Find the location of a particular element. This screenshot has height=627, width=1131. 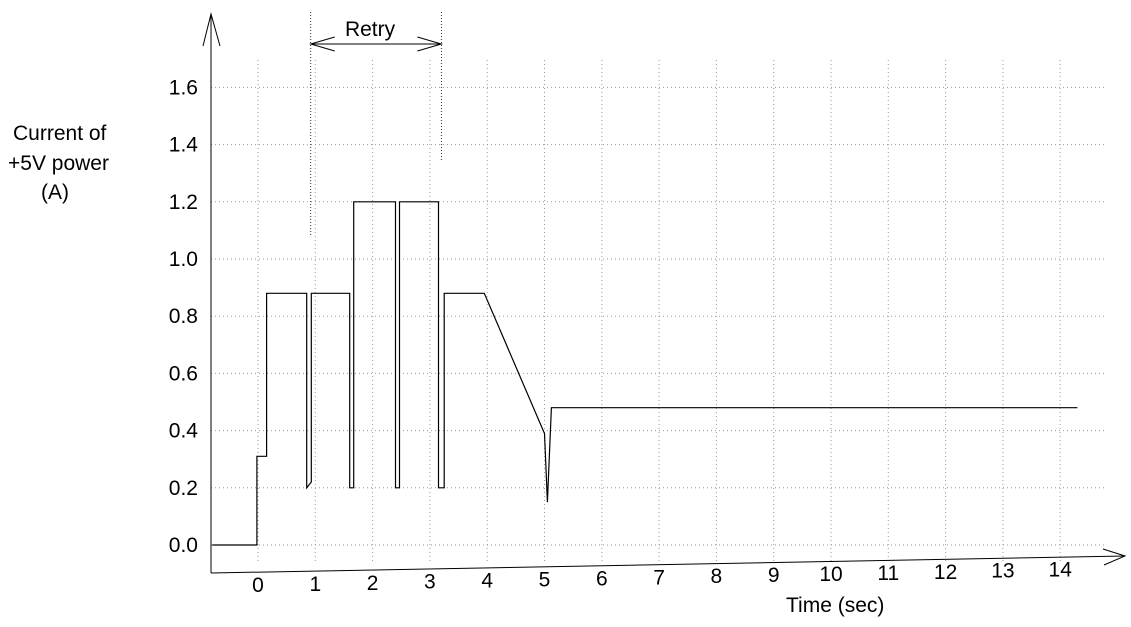

x-tick-label: 0 is located at coordinates (258, 585).